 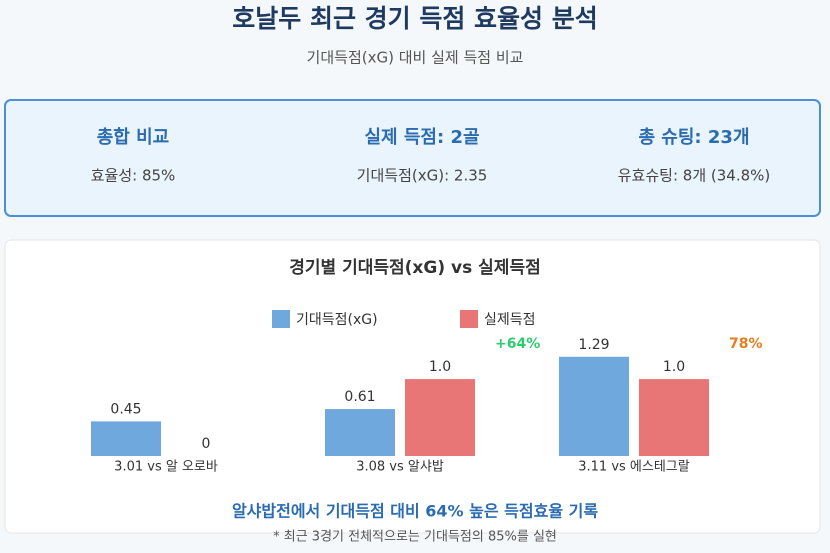 I want to click on x-tick-label: 3.08 vs 알샤밥, so click(x=400, y=467).